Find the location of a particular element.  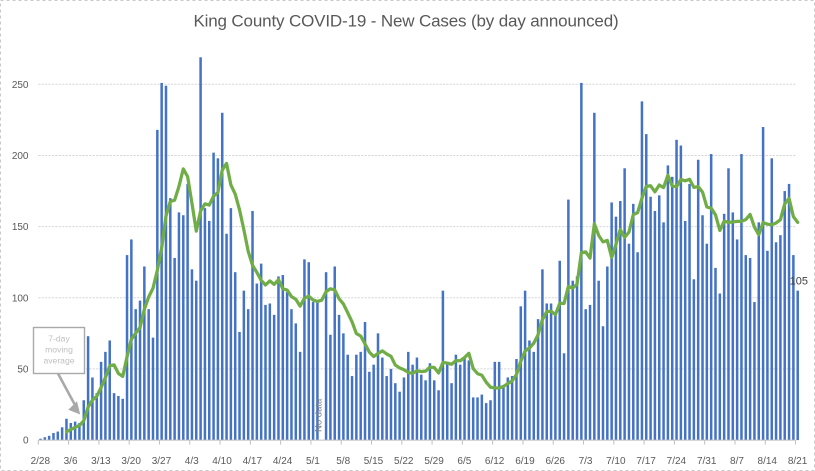

svg-text: 0 is located at coordinates (26, 441).